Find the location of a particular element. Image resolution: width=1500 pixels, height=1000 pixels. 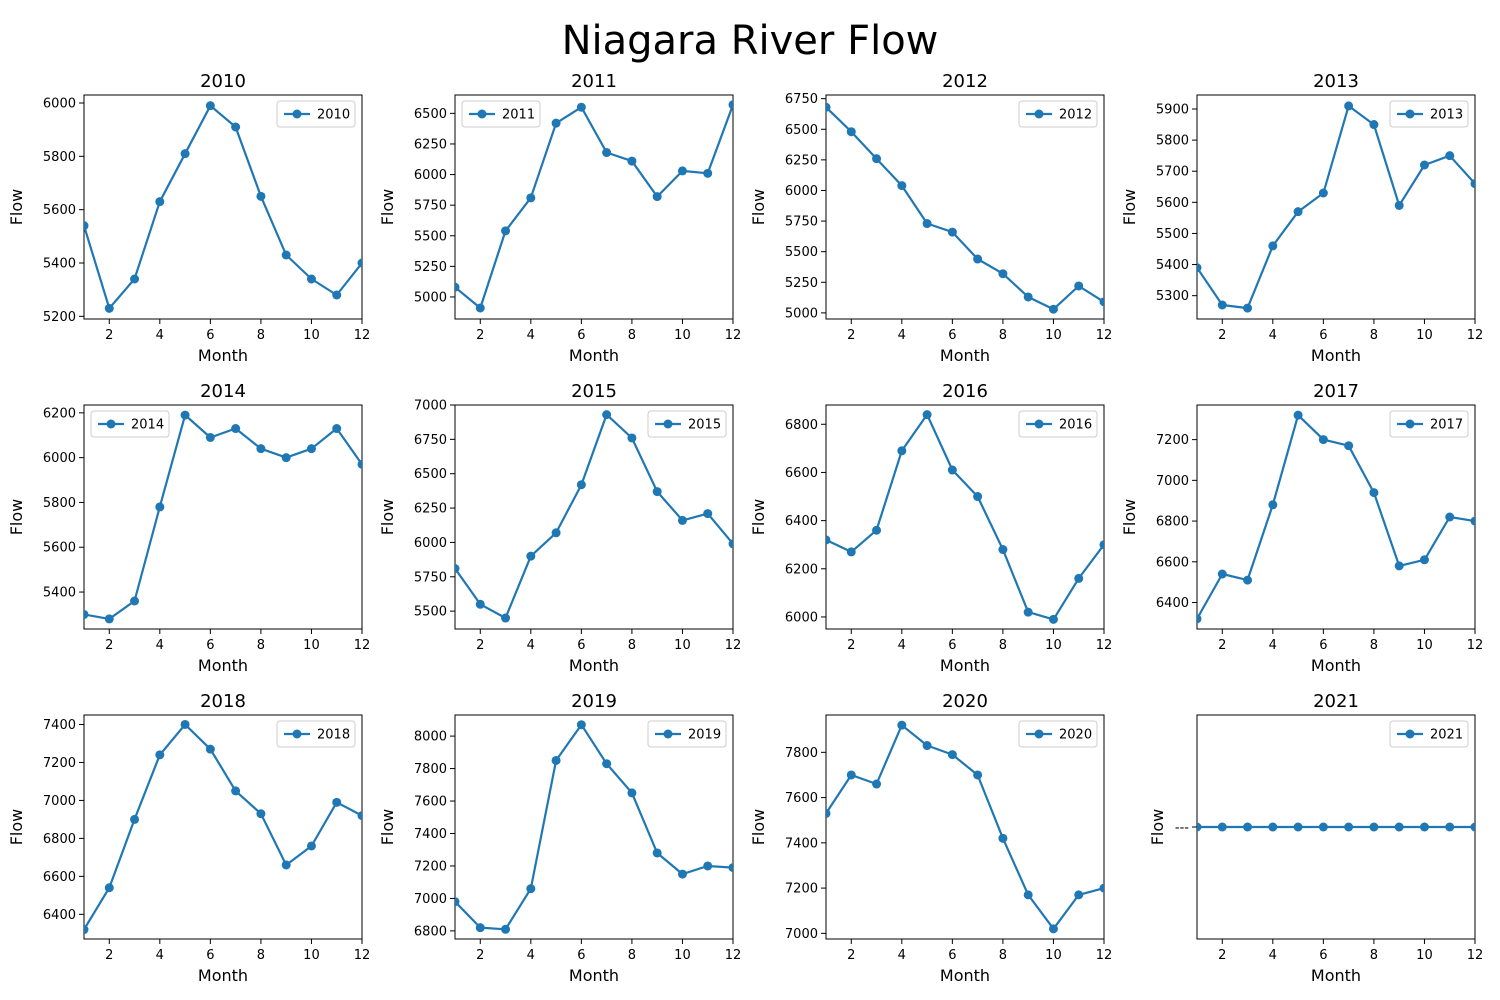

x-tick-label: 6 is located at coordinates (210, 335).